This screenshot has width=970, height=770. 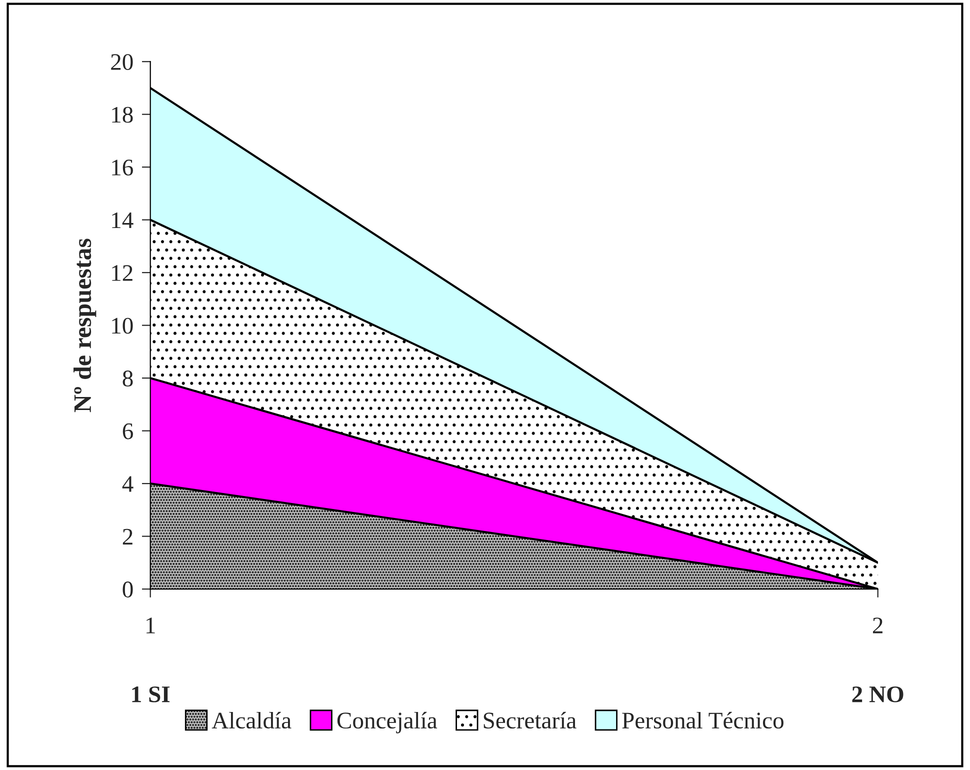 I want to click on legend-label: Secretaría, so click(x=530, y=720).